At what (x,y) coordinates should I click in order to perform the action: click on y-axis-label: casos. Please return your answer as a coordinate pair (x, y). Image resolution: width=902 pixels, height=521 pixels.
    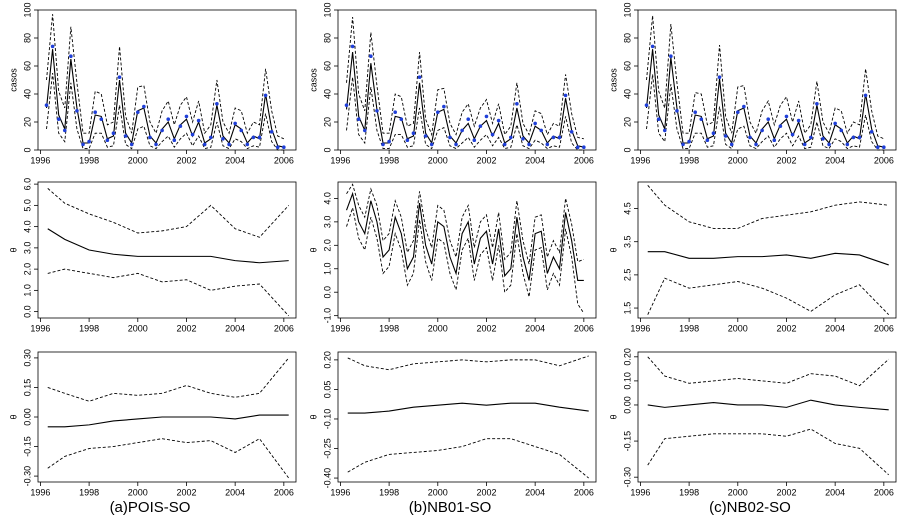
    Looking at the image, I should click on (313, 80).